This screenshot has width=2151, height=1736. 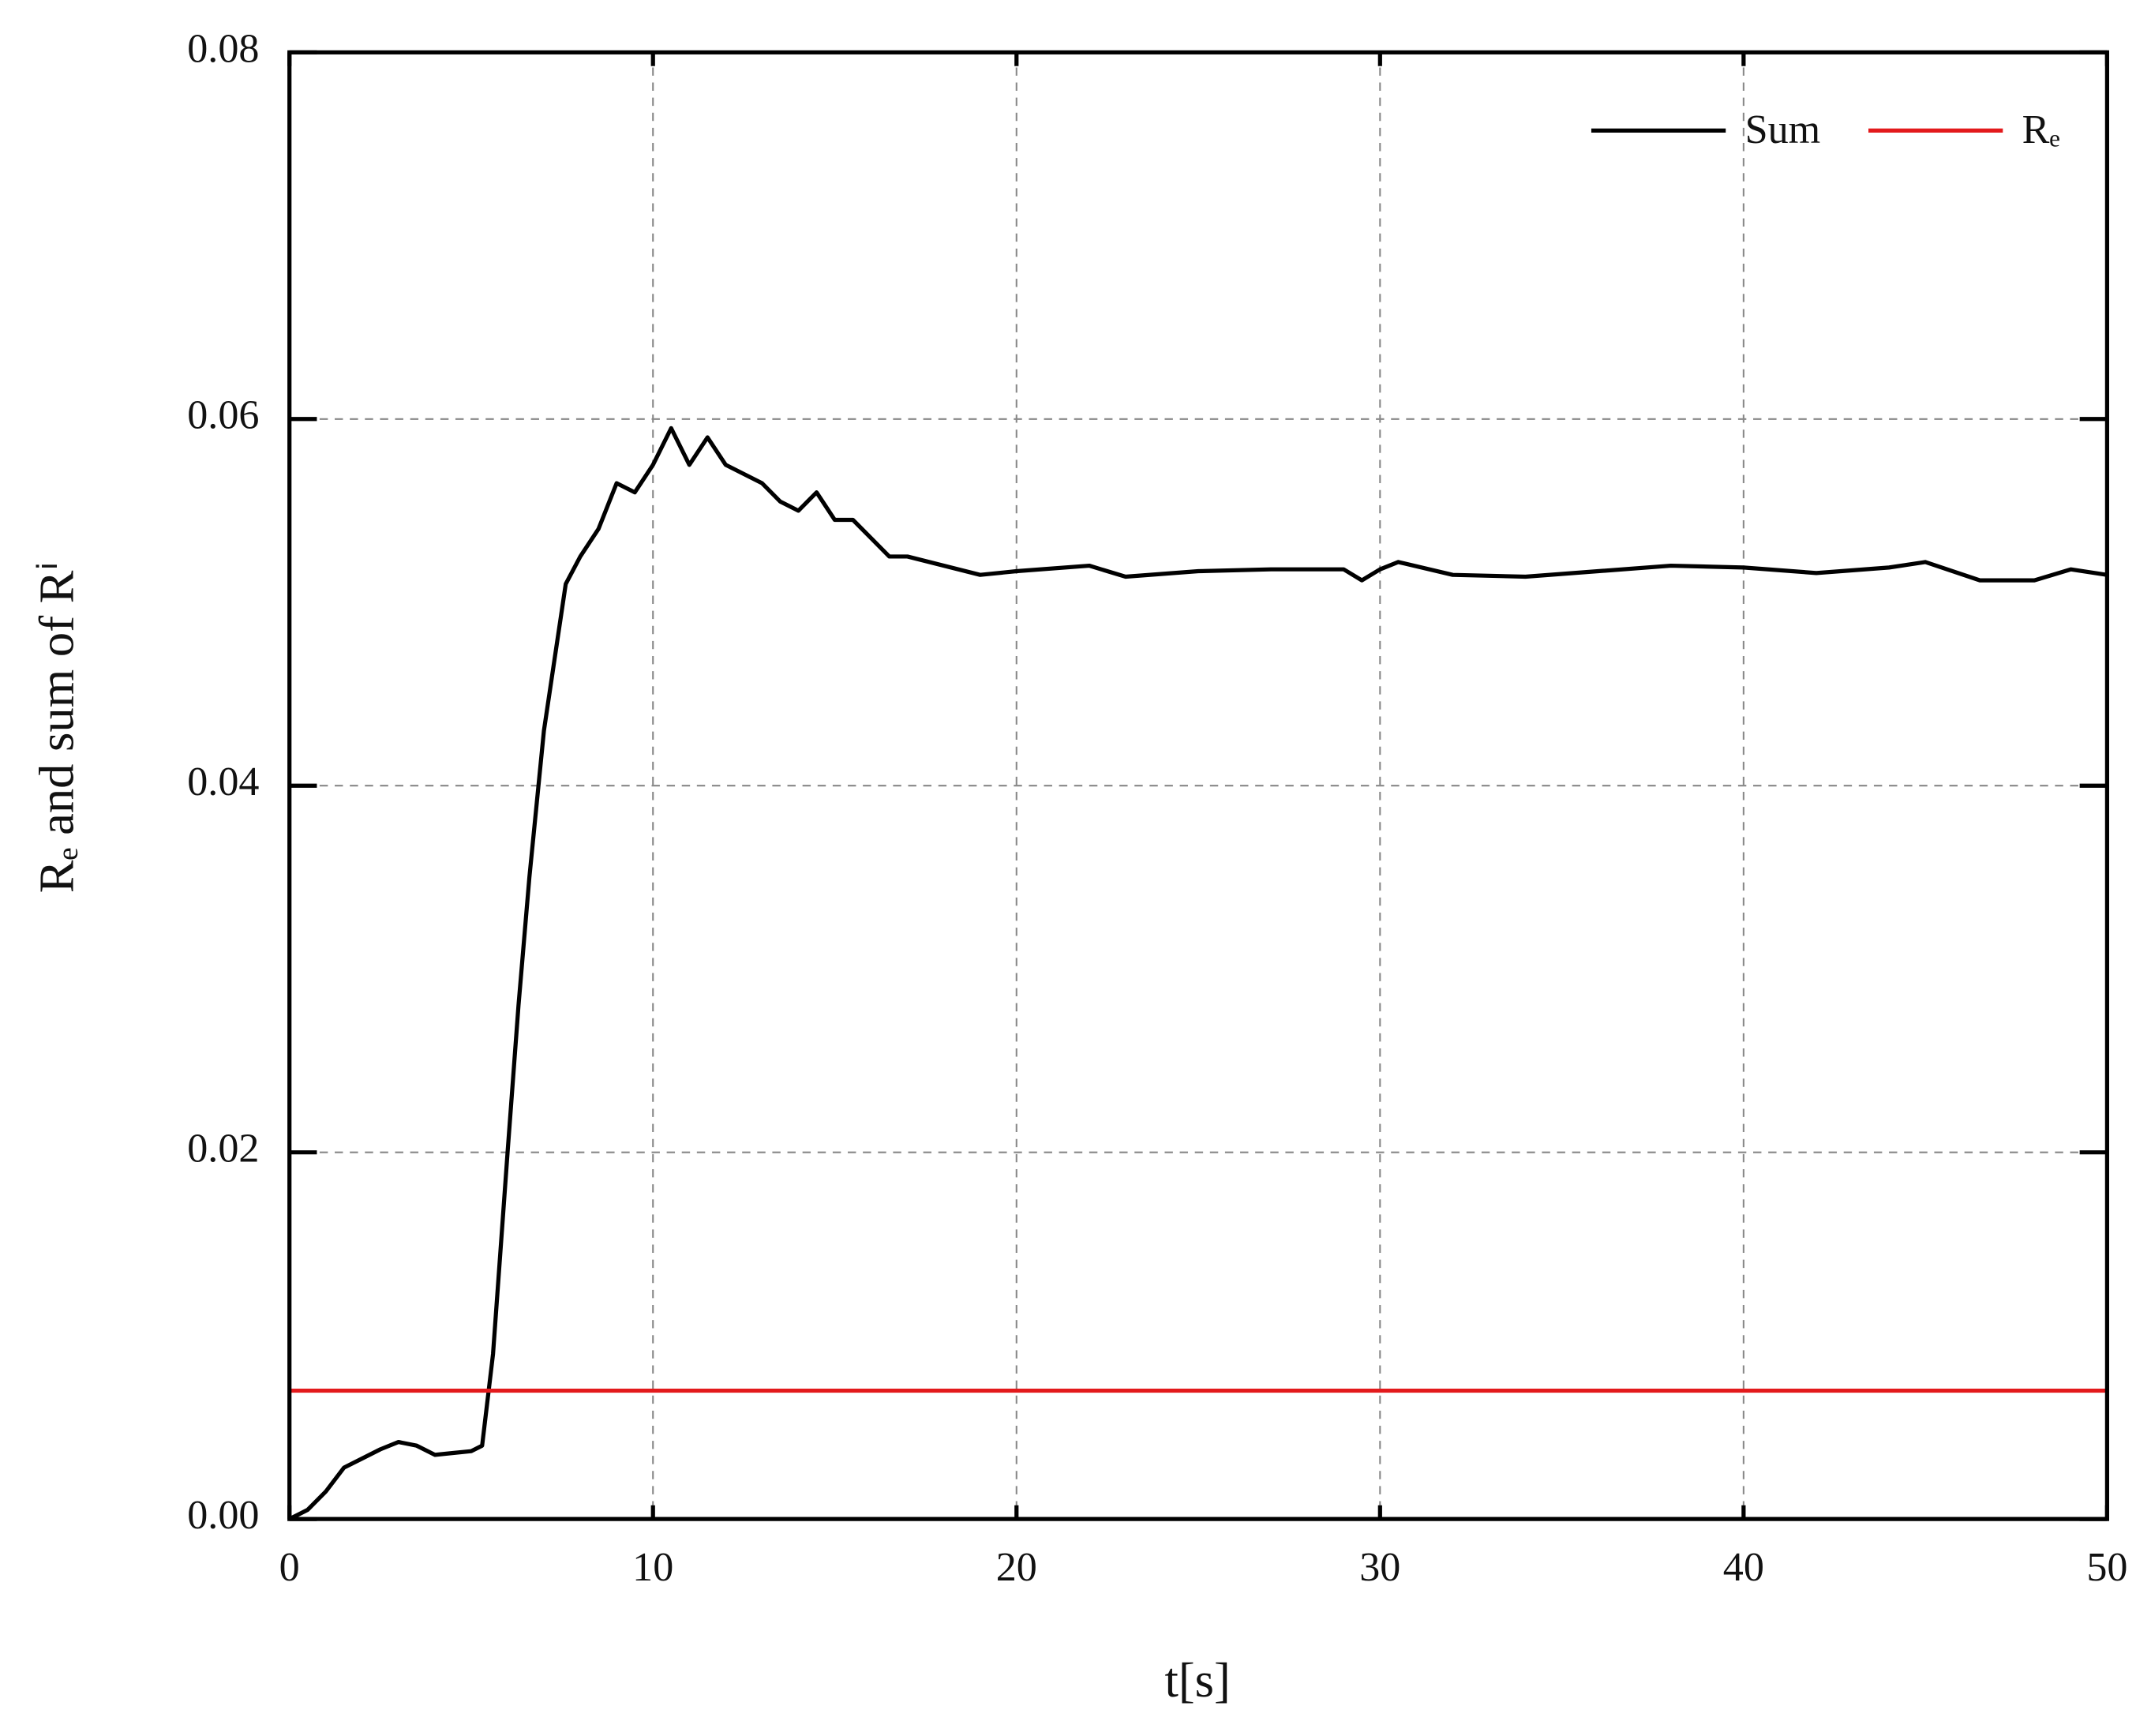 I want to click on x-axis-label: t[s], so click(x=1197, y=1680).